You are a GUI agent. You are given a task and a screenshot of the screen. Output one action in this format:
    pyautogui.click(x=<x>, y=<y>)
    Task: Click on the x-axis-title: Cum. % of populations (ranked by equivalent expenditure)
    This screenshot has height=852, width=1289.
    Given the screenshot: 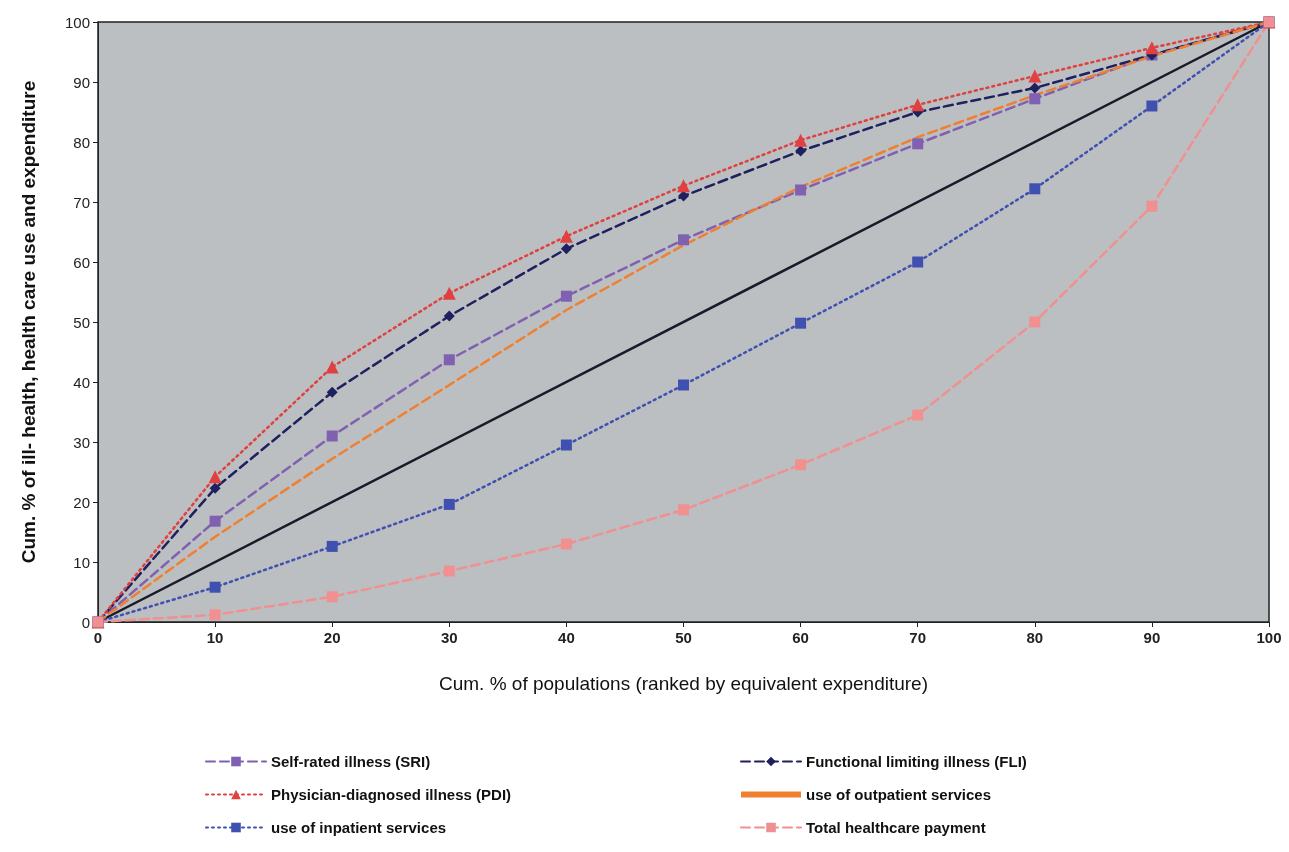 What is the action you would take?
    pyautogui.click(x=683, y=683)
    